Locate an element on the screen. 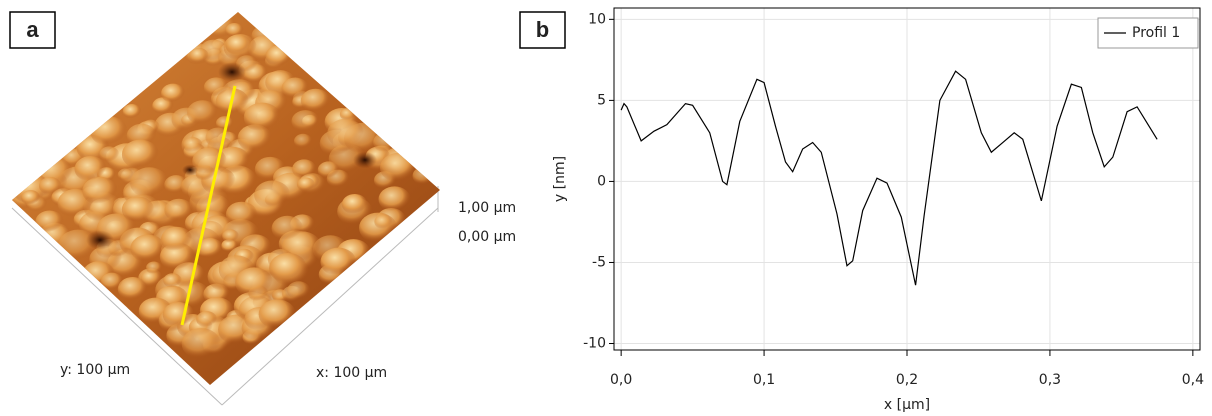  x-tick-label: 0,0 is located at coordinates (621, 380).